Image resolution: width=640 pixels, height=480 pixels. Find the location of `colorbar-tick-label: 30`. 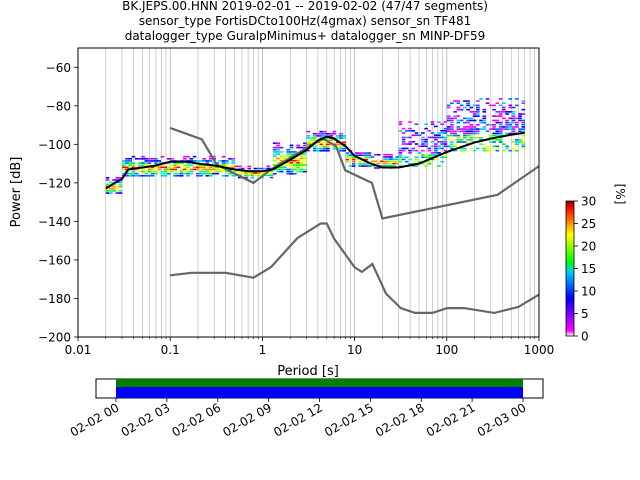

colorbar-tick-label: 30 is located at coordinates (588, 202).